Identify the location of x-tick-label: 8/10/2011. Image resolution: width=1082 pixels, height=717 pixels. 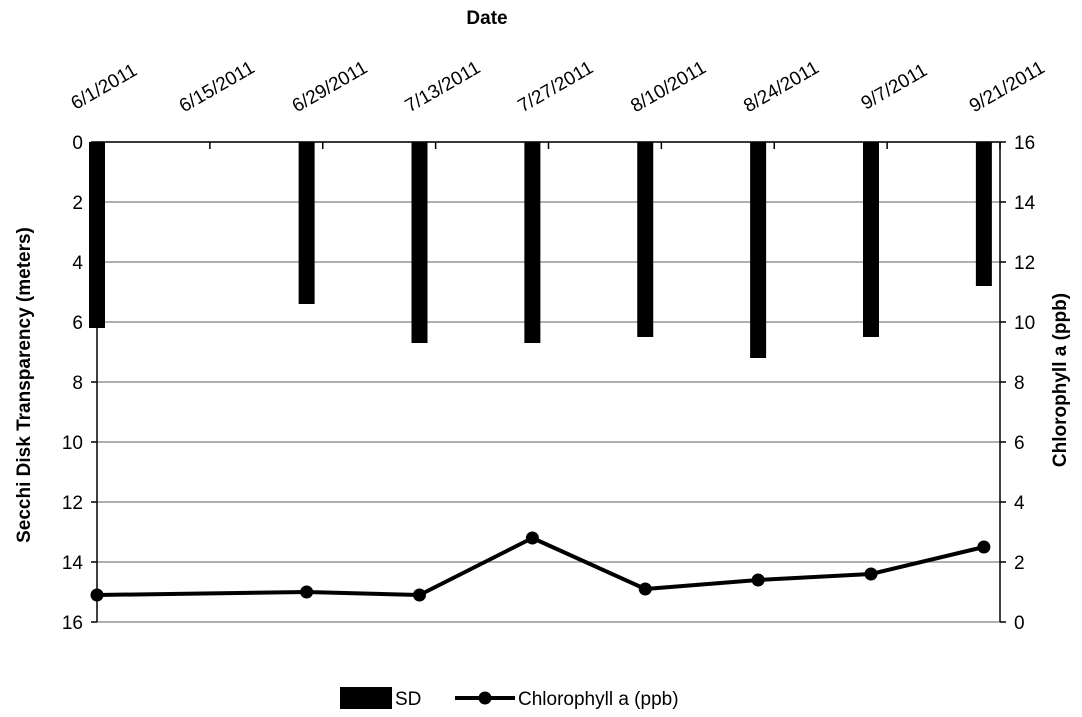
(668, 87).